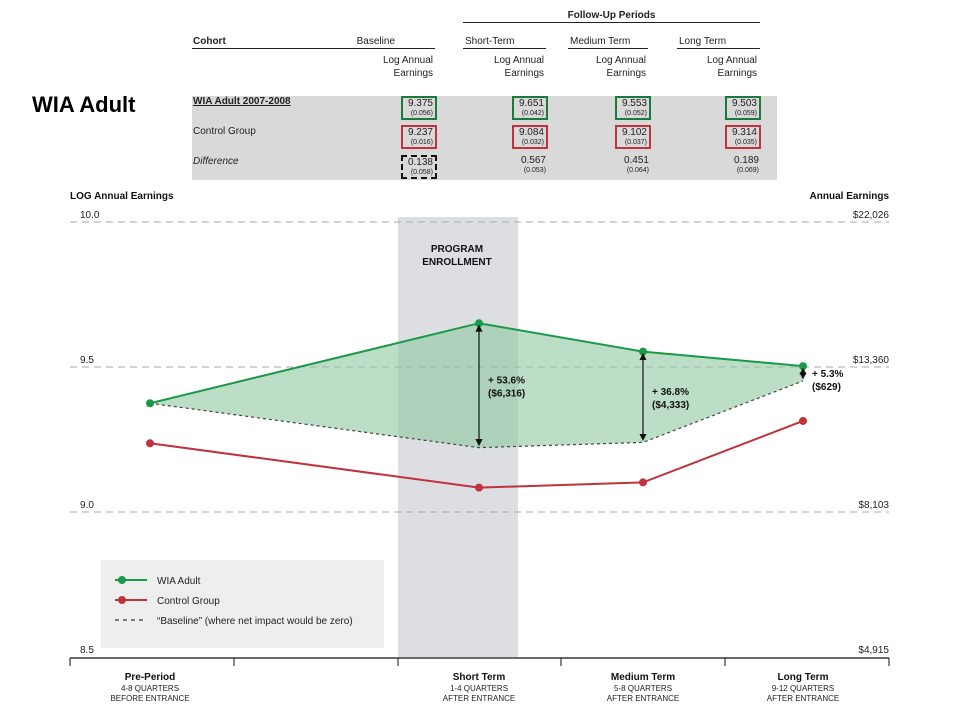  I want to click on cohort-header: Cohort, so click(209, 41).